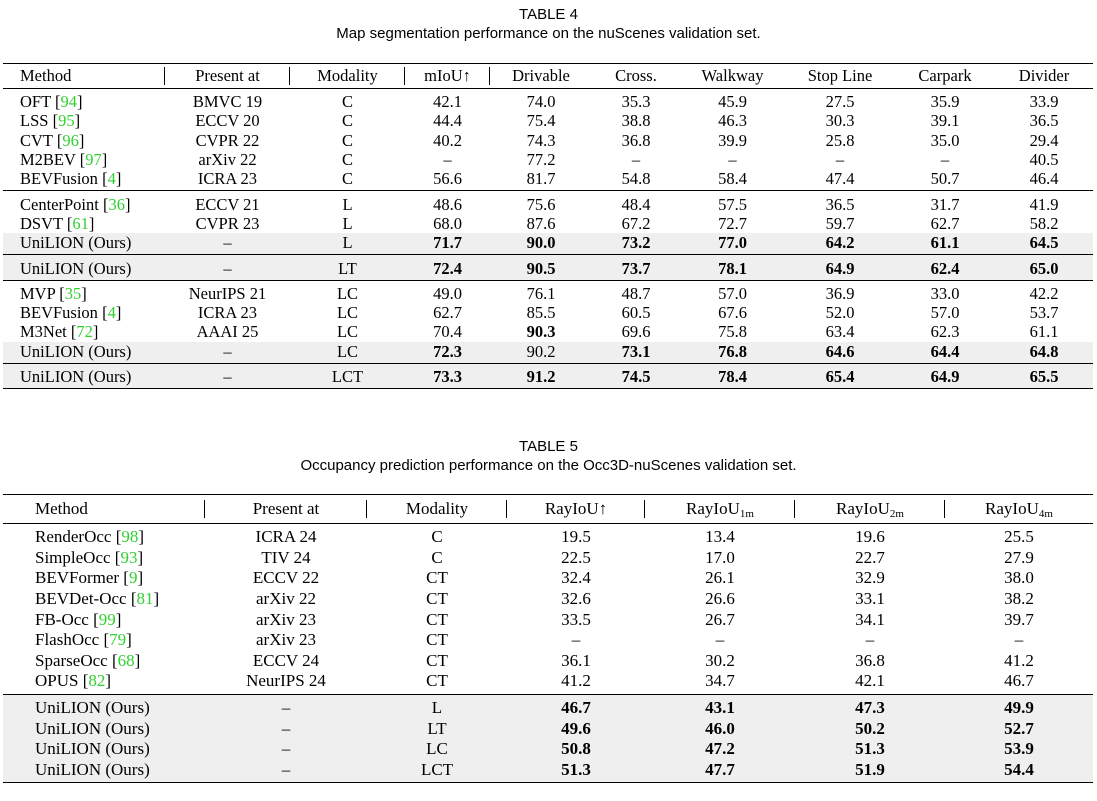  I want to click on table-cell: 35.9, so click(945, 102).